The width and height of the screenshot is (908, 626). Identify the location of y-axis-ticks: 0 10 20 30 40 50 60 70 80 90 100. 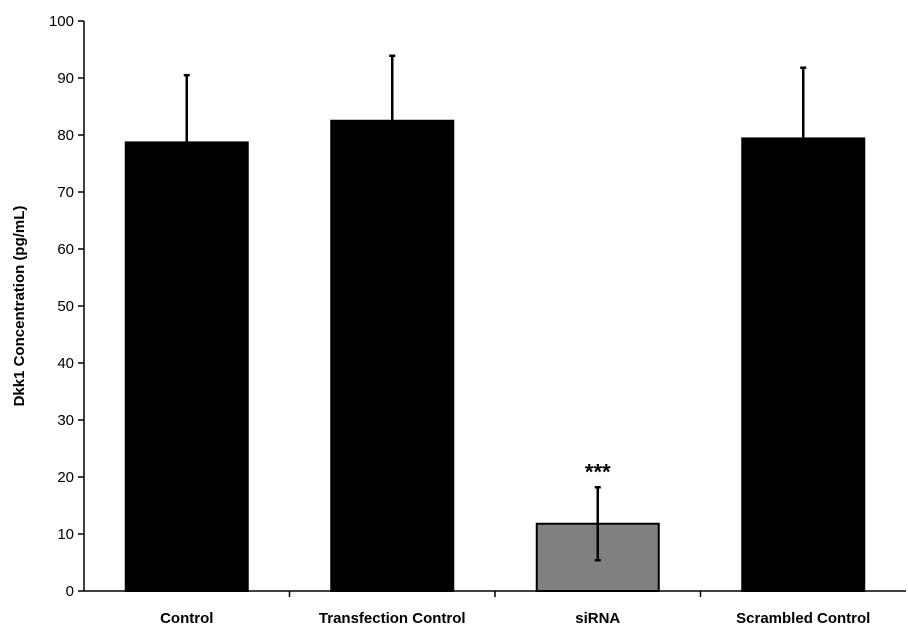
(66, 306).